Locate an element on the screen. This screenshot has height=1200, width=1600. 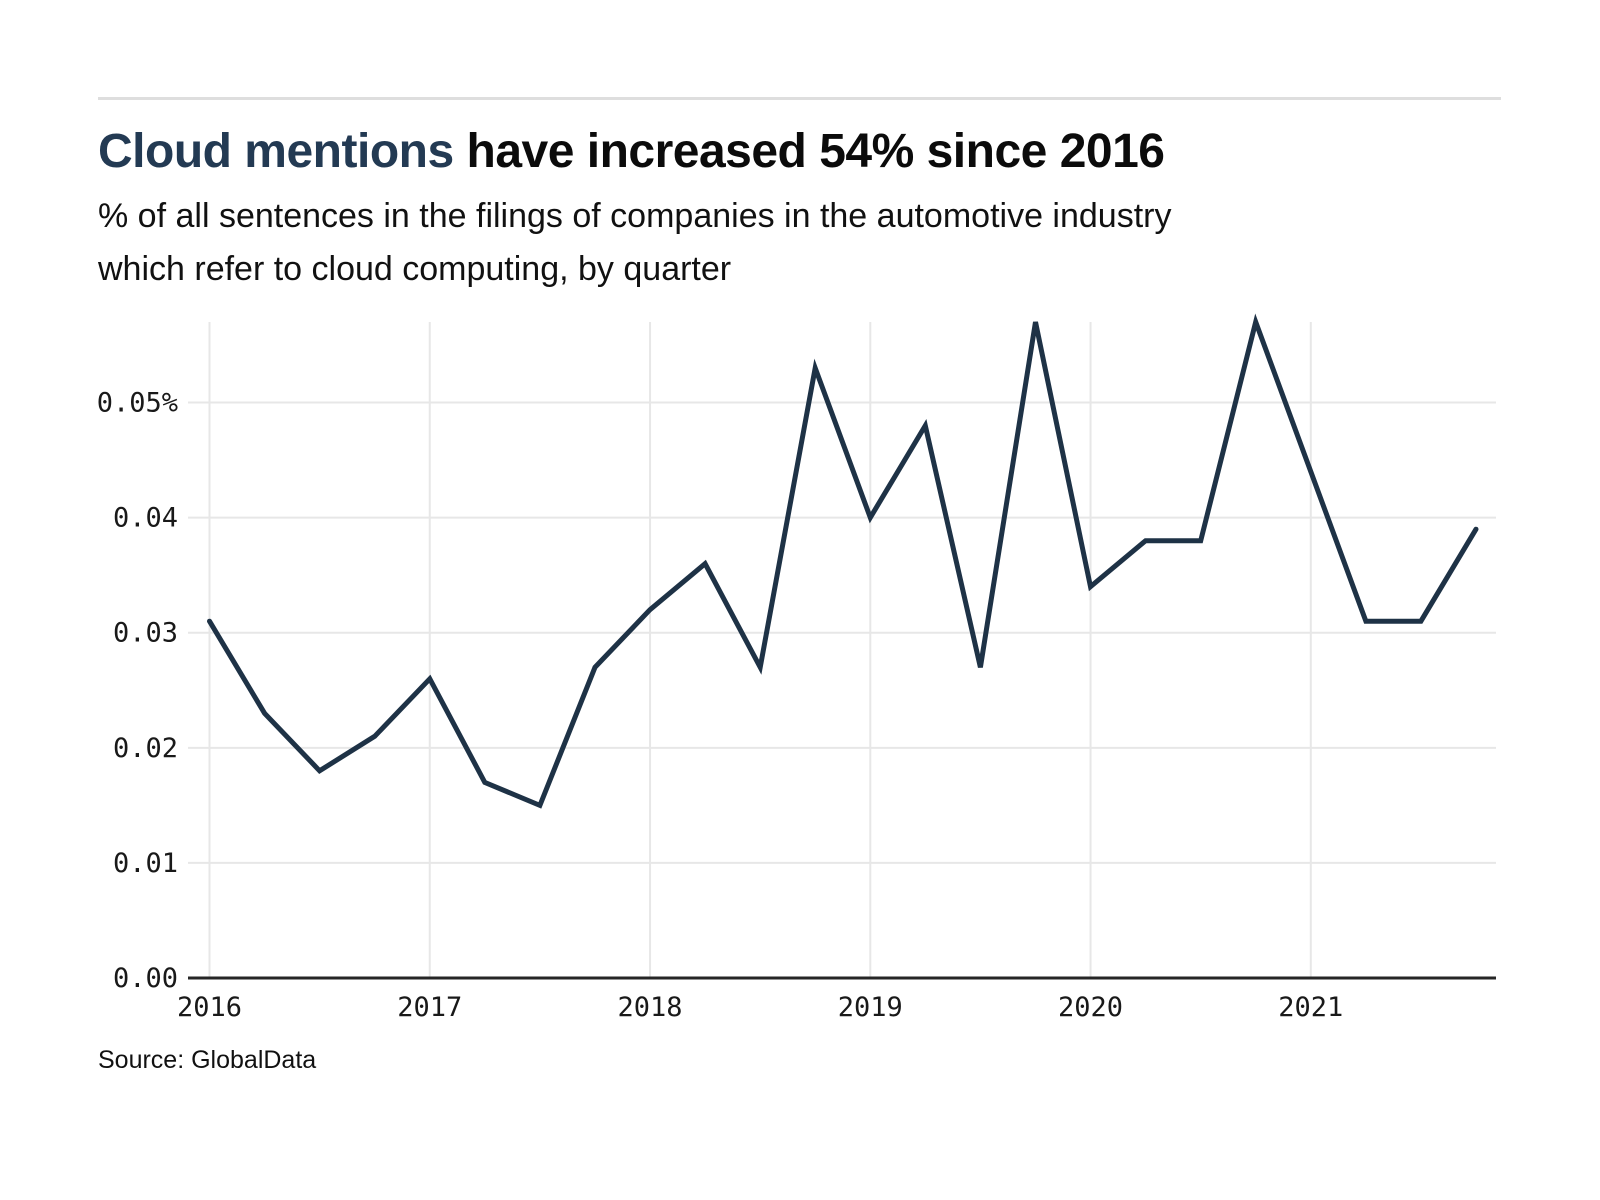
title-rest: have increased 54% since 2016 is located at coordinates (809, 151).